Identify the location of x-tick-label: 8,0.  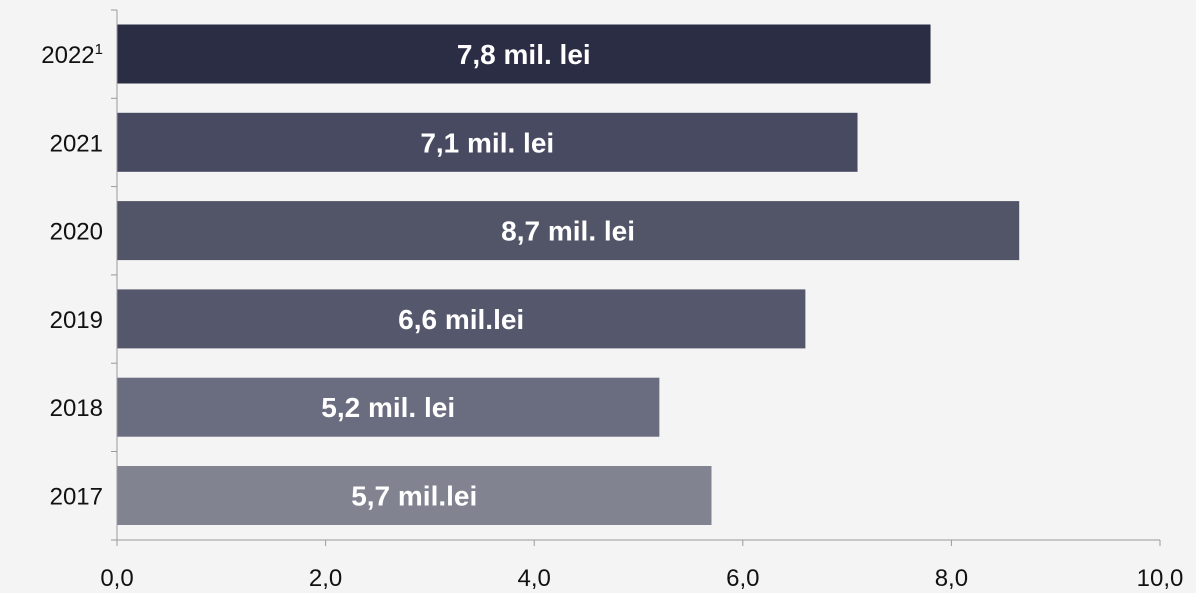
(951, 578).